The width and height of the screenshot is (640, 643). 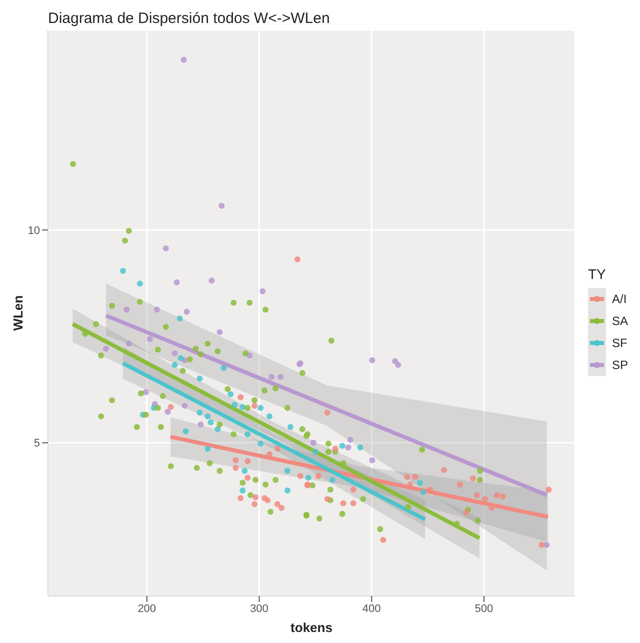 What do you see at coordinates (18, 313) in the screenshot?
I see `y-axis-title: WLen` at bounding box center [18, 313].